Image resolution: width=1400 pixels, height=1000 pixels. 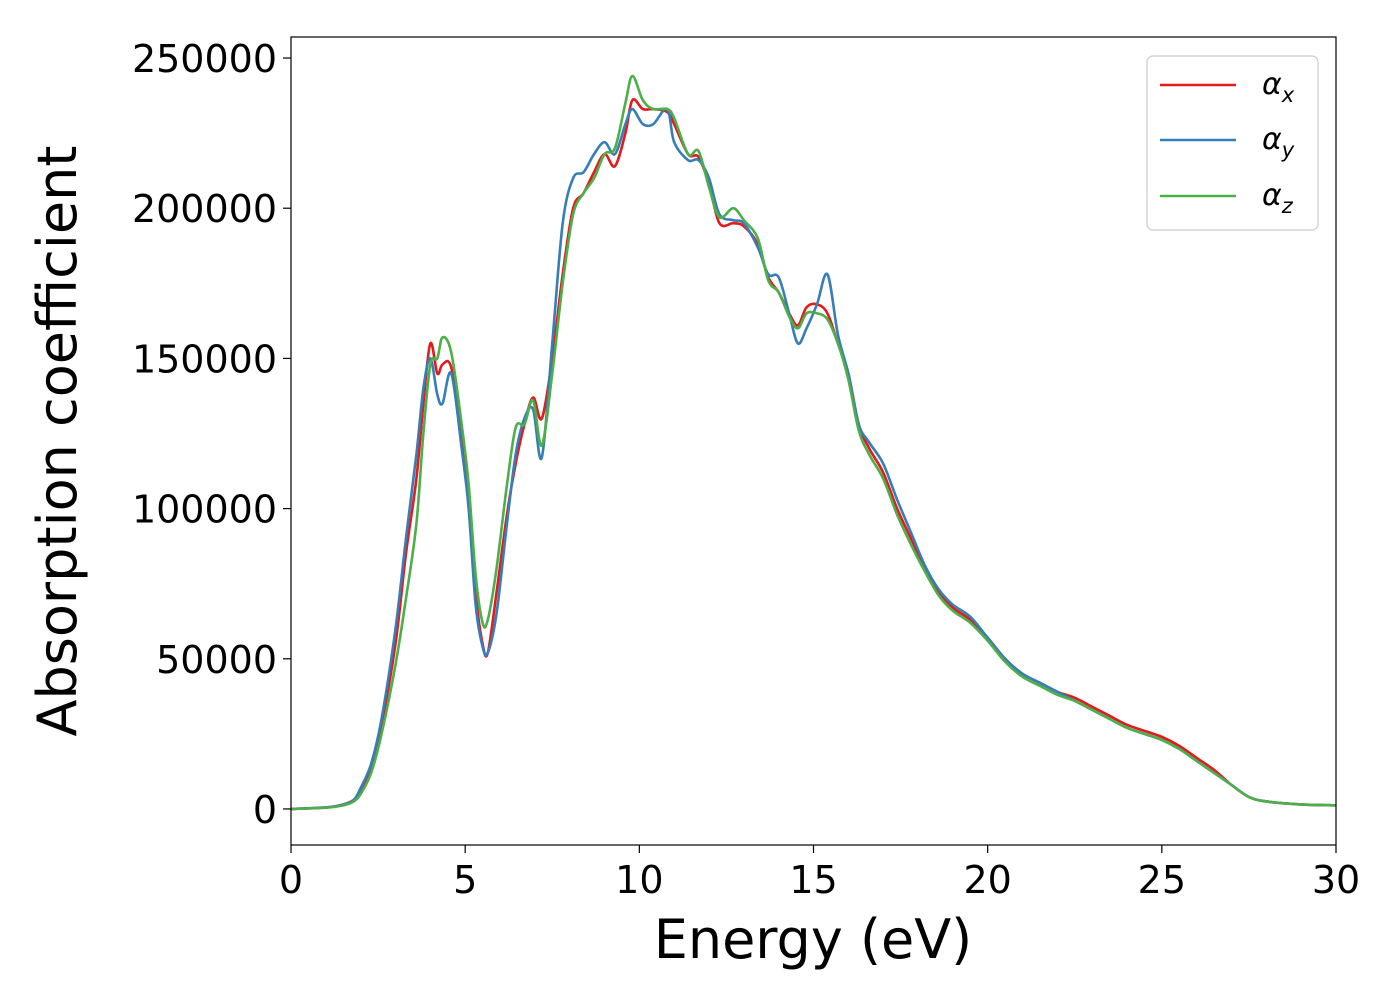 What do you see at coordinates (813, 939) in the screenshot?
I see `x-axis-title: Energy (eV)` at bounding box center [813, 939].